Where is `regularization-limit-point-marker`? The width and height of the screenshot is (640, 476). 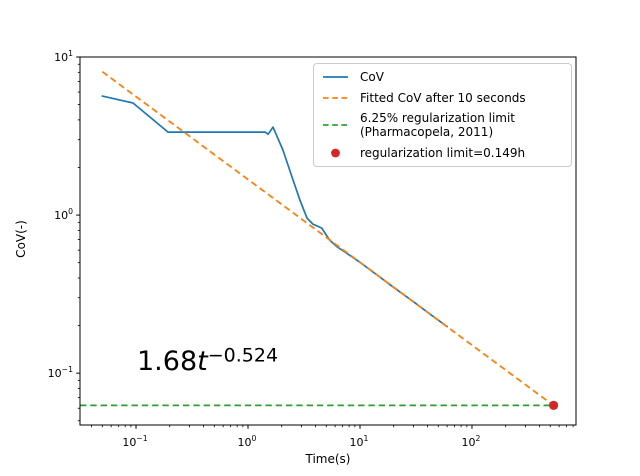 regularization-limit-point-marker is located at coordinates (554, 405).